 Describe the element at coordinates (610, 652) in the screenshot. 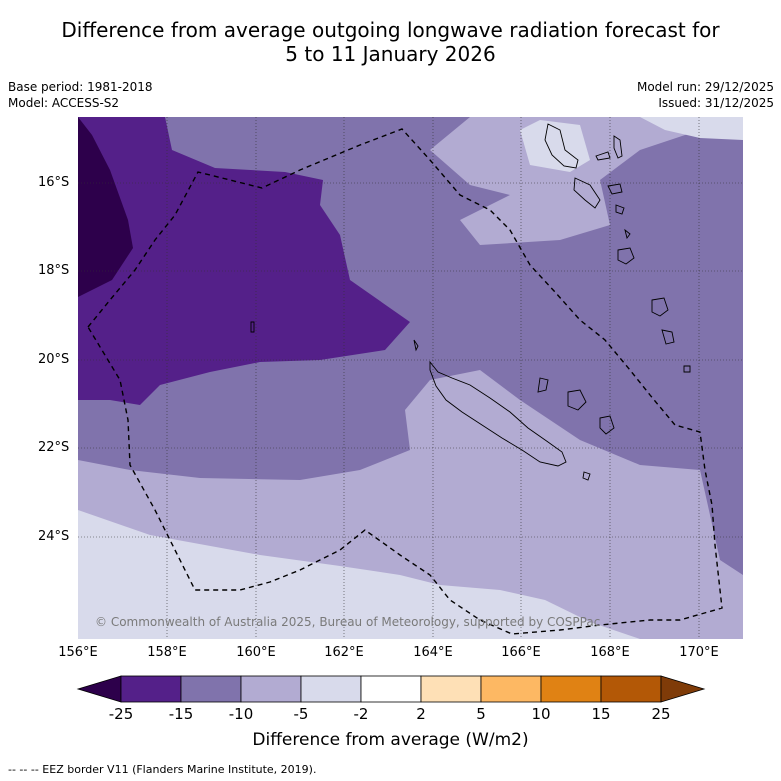

I see `lon-label-168e: 168°E` at that location.